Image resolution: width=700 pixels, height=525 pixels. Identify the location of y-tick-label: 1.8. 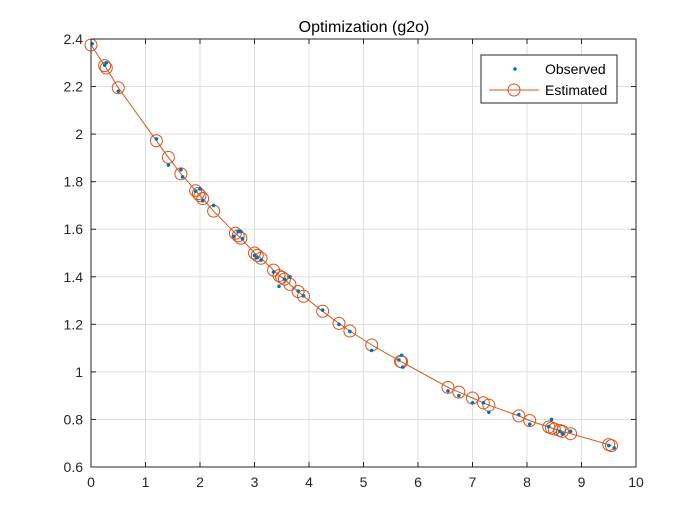
(74, 182).